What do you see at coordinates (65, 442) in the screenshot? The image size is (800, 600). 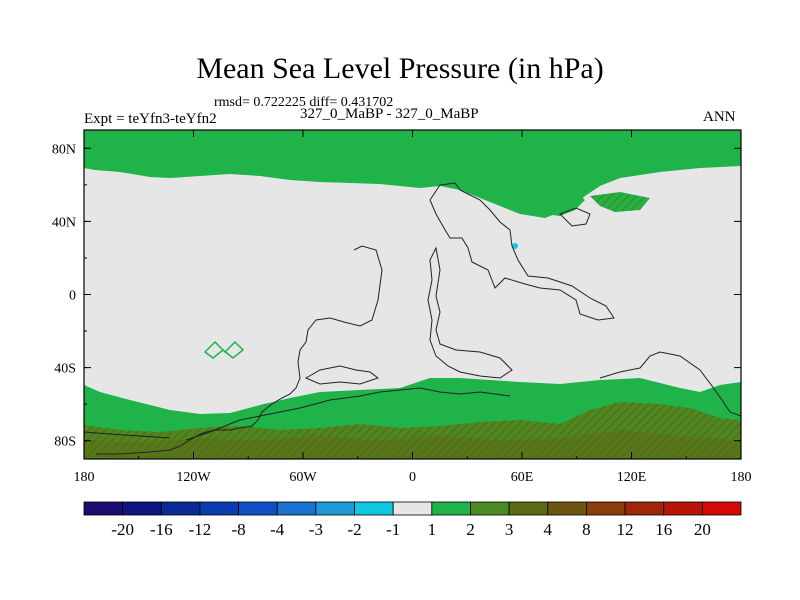 I see `y-tick-label: 80S` at bounding box center [65, 442].